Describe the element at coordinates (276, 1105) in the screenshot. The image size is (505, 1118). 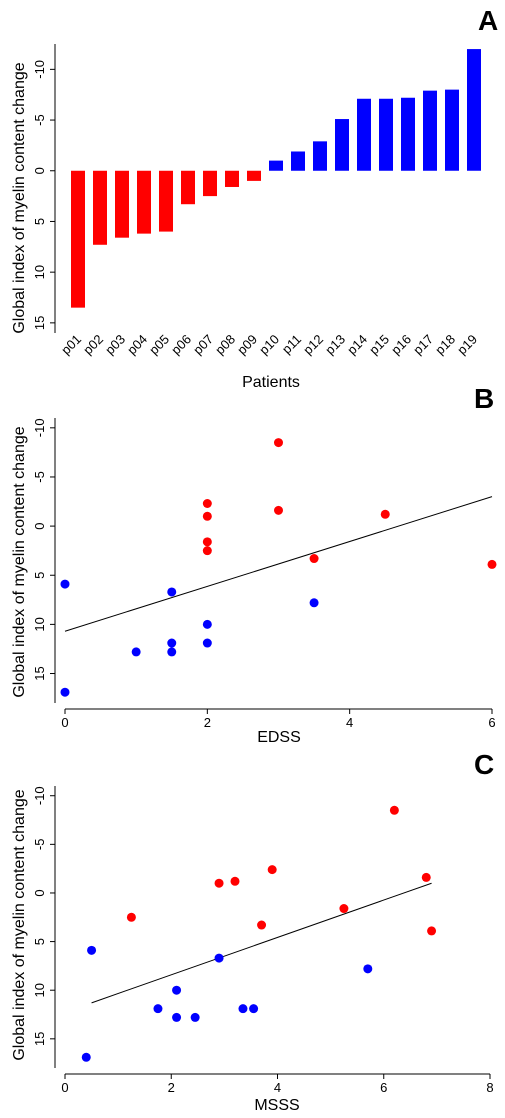
I see `panel-c-x-axis-label: MSSS` at that location.